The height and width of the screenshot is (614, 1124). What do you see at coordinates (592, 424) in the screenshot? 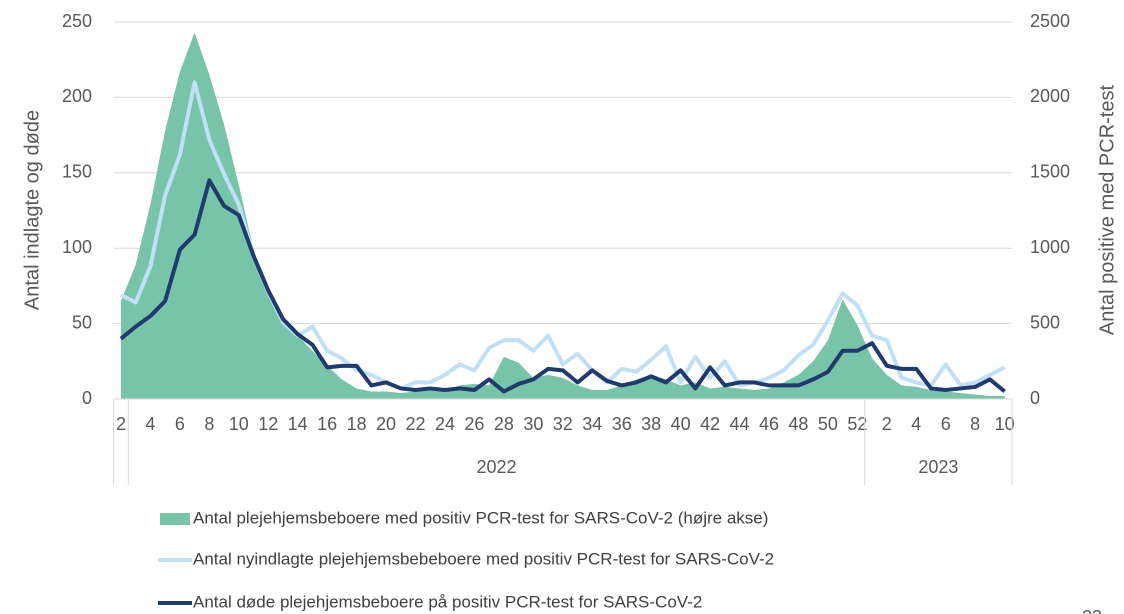
I see `x-tick-label: 34` at bounding box center [592, 424].